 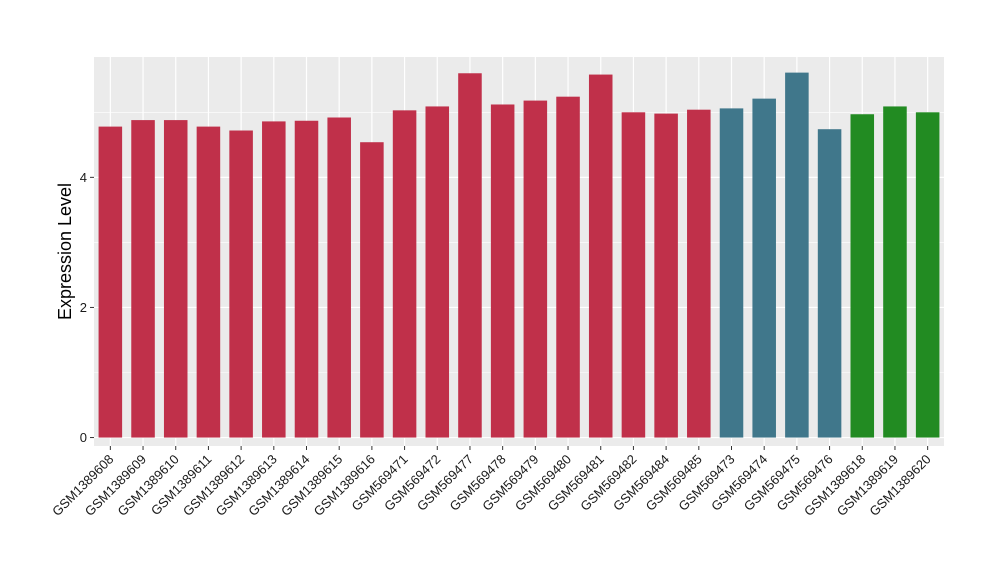 What do you see at coordinates (83, 437) in the screenshot?
I see `y-tick-label: 0` at bounding box center [83, 437].